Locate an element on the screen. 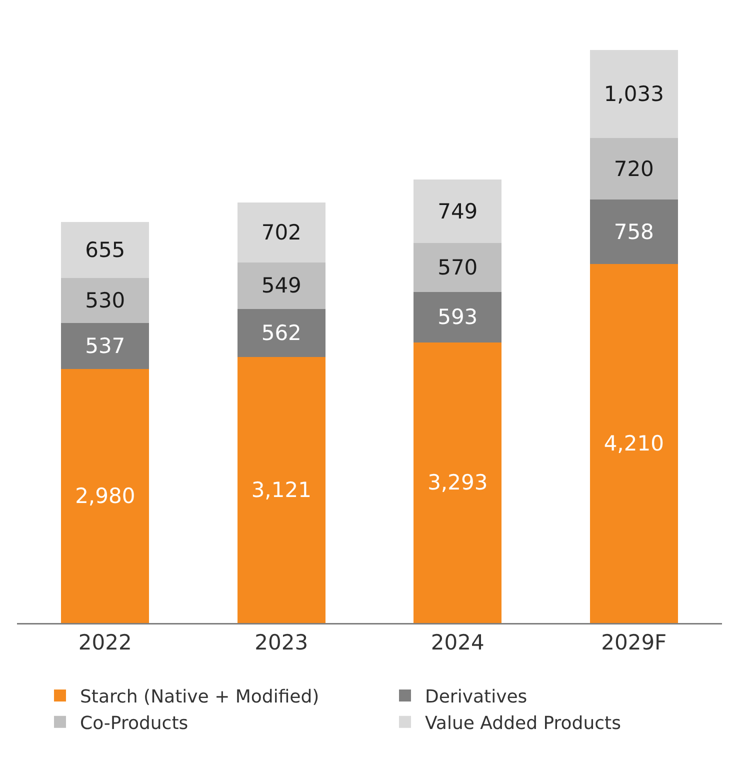 The height and width of the screenshot is (758, 730). data-label: 1,033 is located at coordinates (634, 94).